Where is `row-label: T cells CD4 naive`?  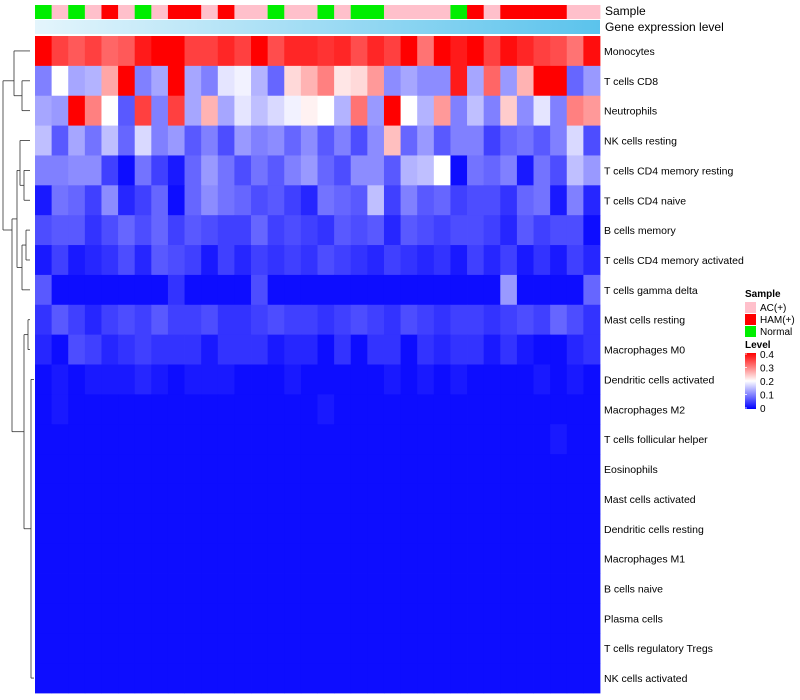
row-label: T cells CD4 naive is located at coordinates (645, 201).